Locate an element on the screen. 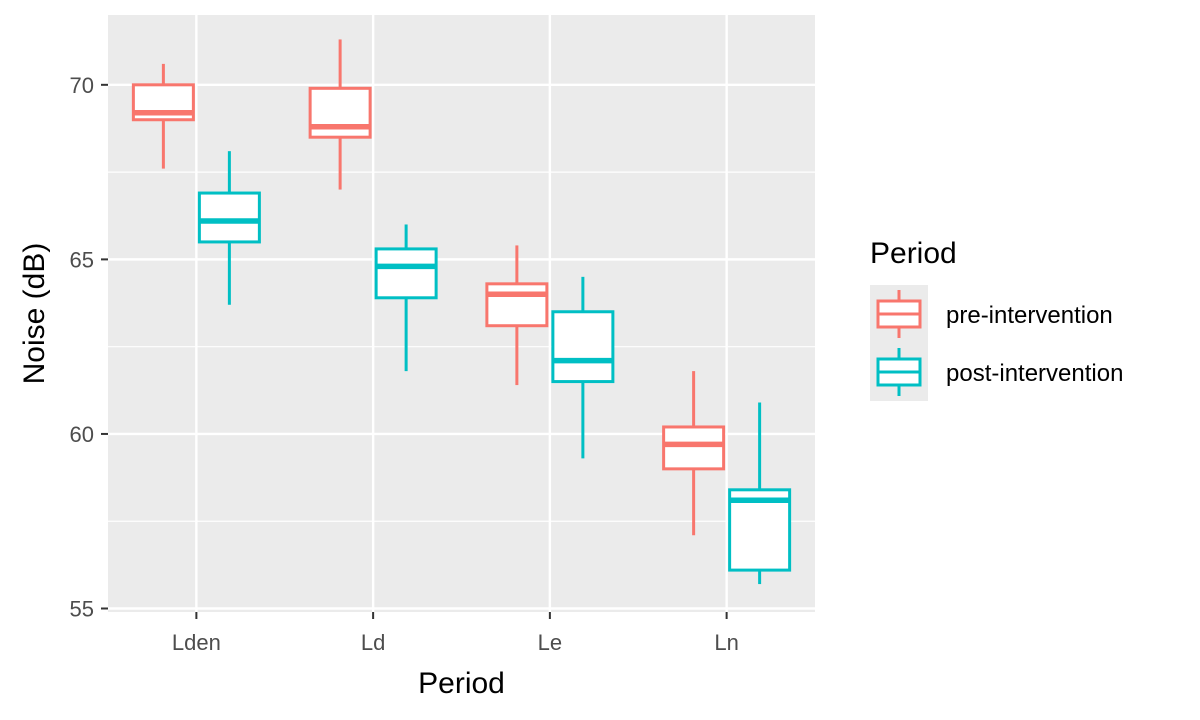 The width and height of the screenshot is (1200, 720). legend: Period pre-intervention post-intervention is located at coordinates (996, 319).